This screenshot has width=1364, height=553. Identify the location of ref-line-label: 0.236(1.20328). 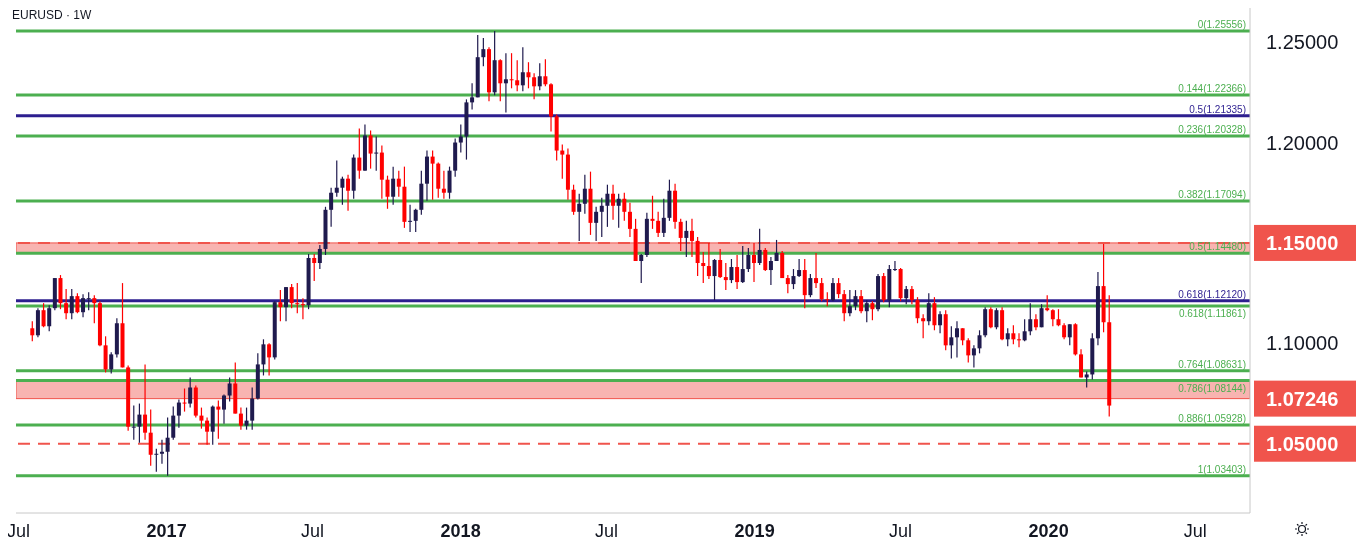
(1212, 129).